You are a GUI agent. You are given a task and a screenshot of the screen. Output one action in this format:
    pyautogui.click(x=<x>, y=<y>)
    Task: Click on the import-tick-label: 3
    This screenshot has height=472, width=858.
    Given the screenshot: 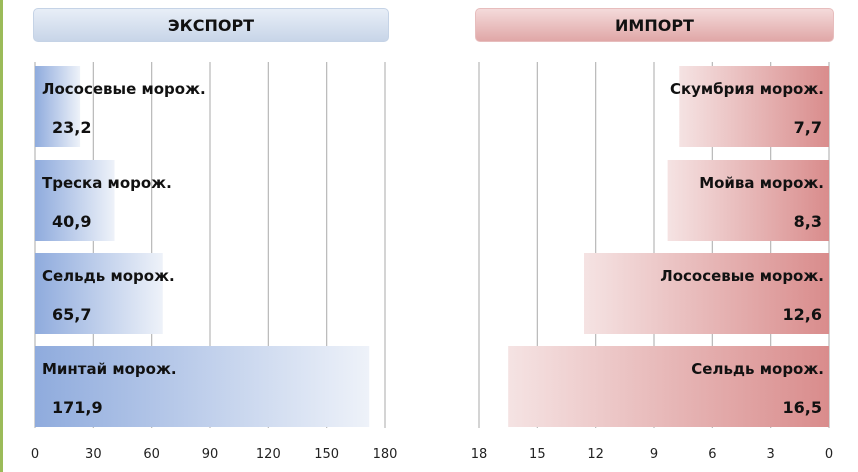 What is the action you would take?
    pyautogui.click(x=771, y=454)
    